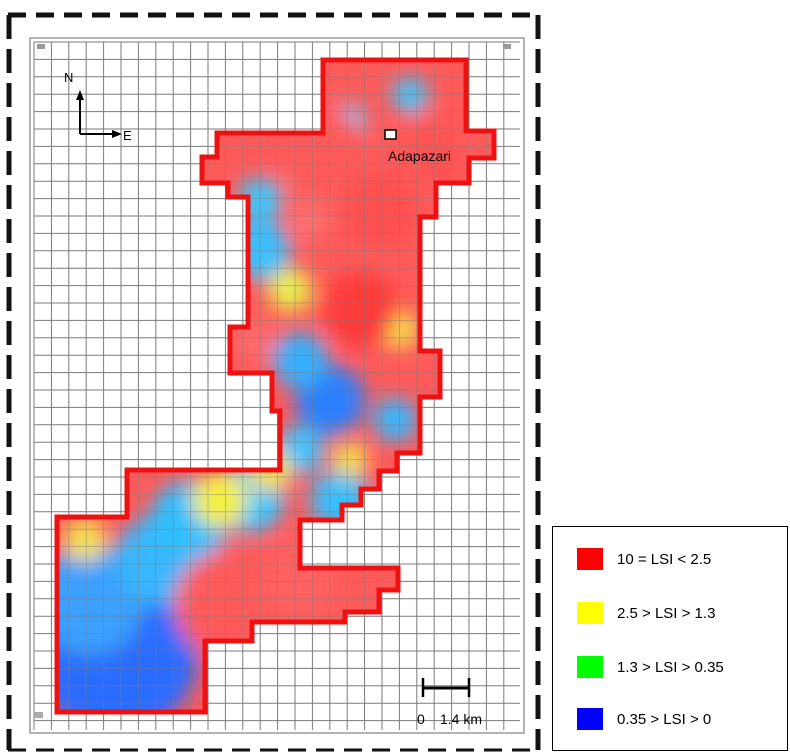  What do you see at coordinates (664, 559) in the screenshot?
I see `legend-label: 10 = LSI < 2.5` at bounding box center [664, 559].